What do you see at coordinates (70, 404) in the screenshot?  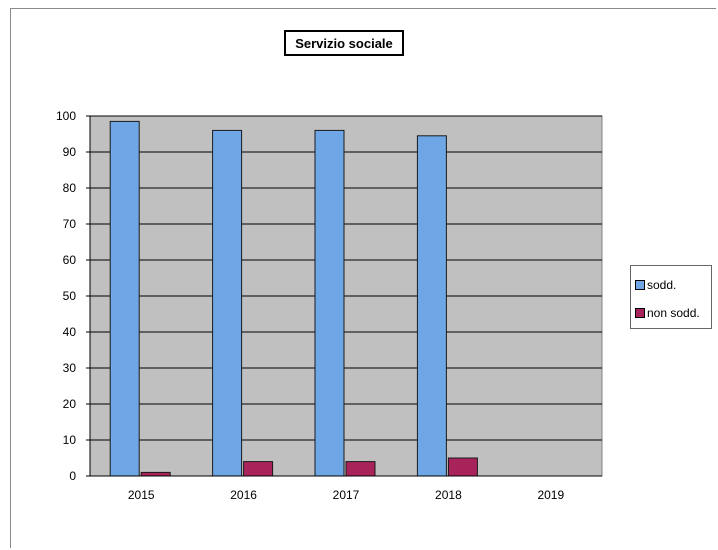 I see `y-tick-label: 20` at bounding box center [70, 404].